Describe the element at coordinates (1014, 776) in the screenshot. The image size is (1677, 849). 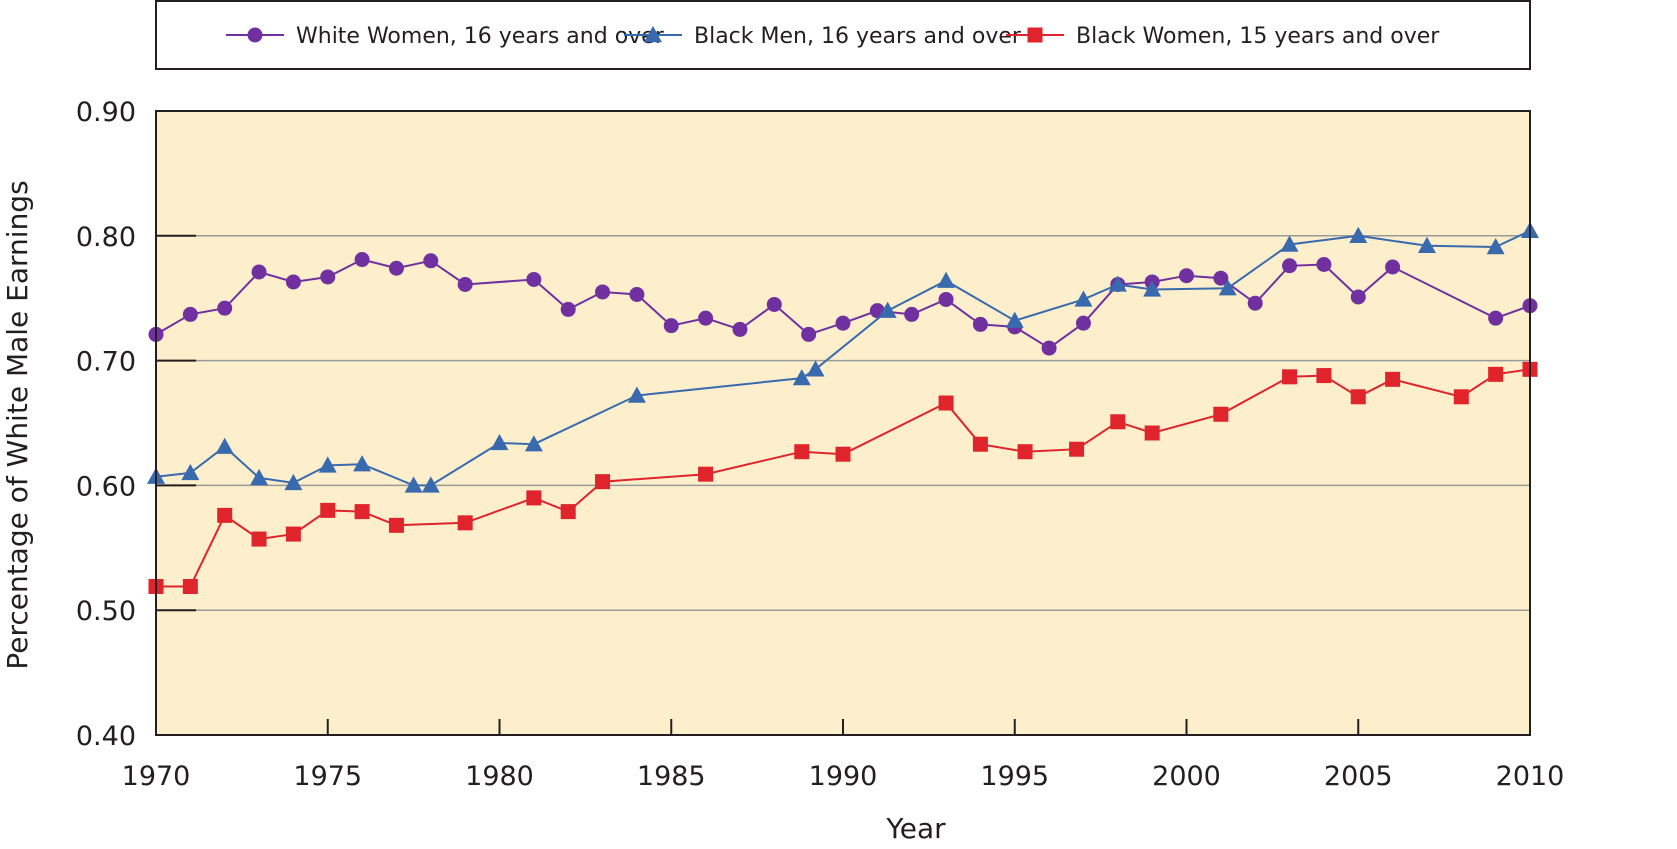
I see `x-tick-label: 1995` at that location.